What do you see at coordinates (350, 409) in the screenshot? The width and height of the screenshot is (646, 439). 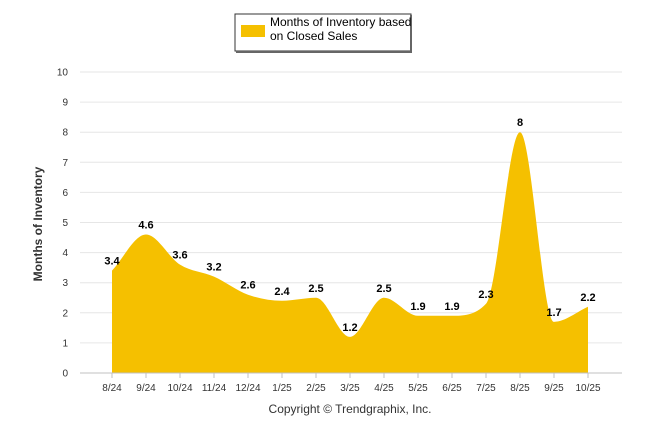 I see `copyright-footer: Copyright © Trendgraphix, Inc.` at bounding box center [350, 409].